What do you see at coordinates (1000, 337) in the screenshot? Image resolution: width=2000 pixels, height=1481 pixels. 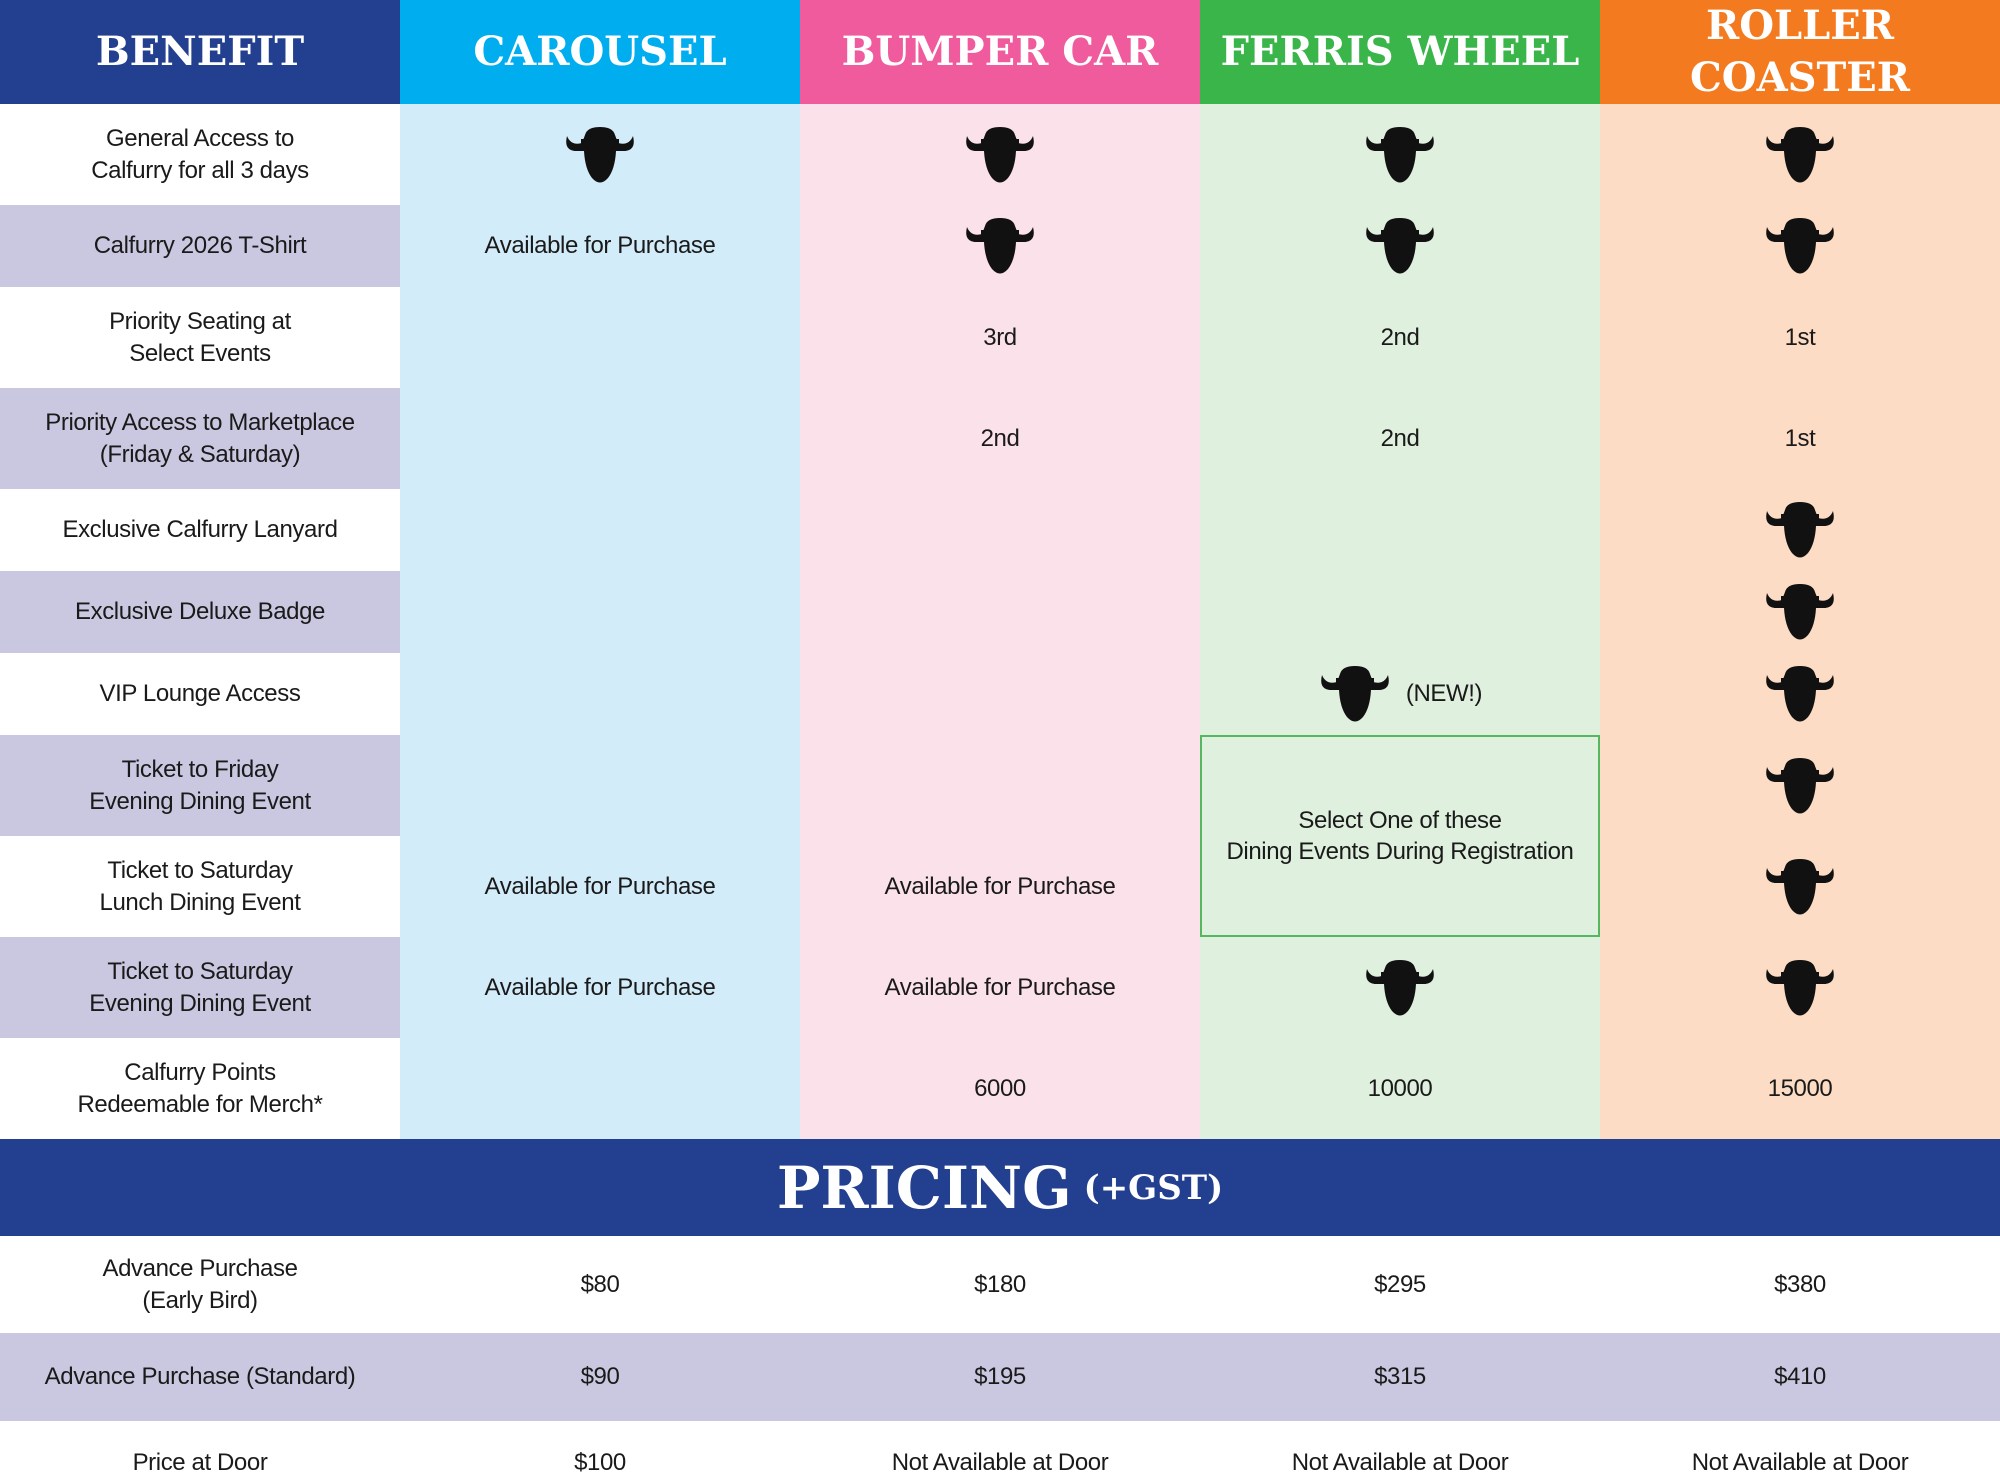 I see `benefit-cell: 3rd` at bounding box center [1000, 337].